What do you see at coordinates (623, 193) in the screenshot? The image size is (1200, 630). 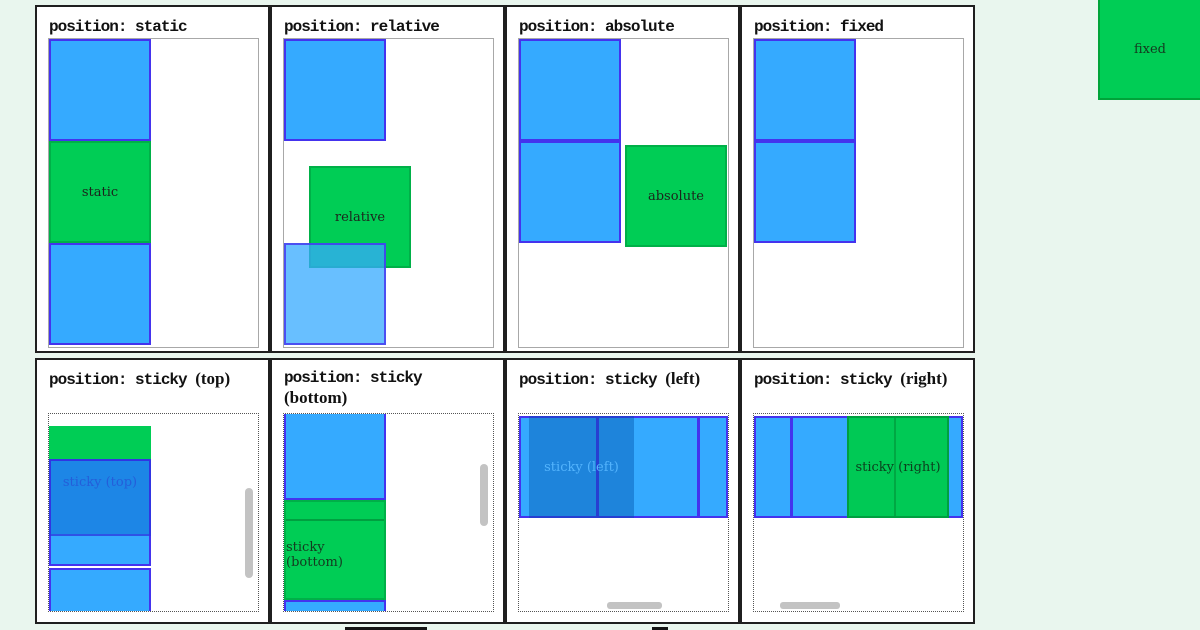 I see `absolute-container: absolute` at bounding box center [623, 193].